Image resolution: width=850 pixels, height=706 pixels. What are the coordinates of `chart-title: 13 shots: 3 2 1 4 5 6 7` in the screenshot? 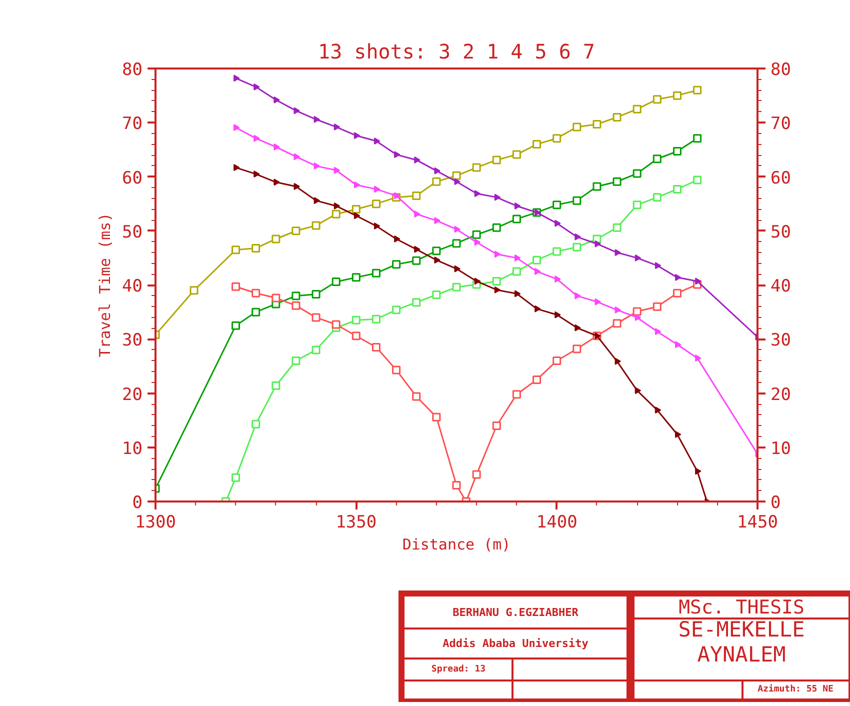 It's located at (456, 52).